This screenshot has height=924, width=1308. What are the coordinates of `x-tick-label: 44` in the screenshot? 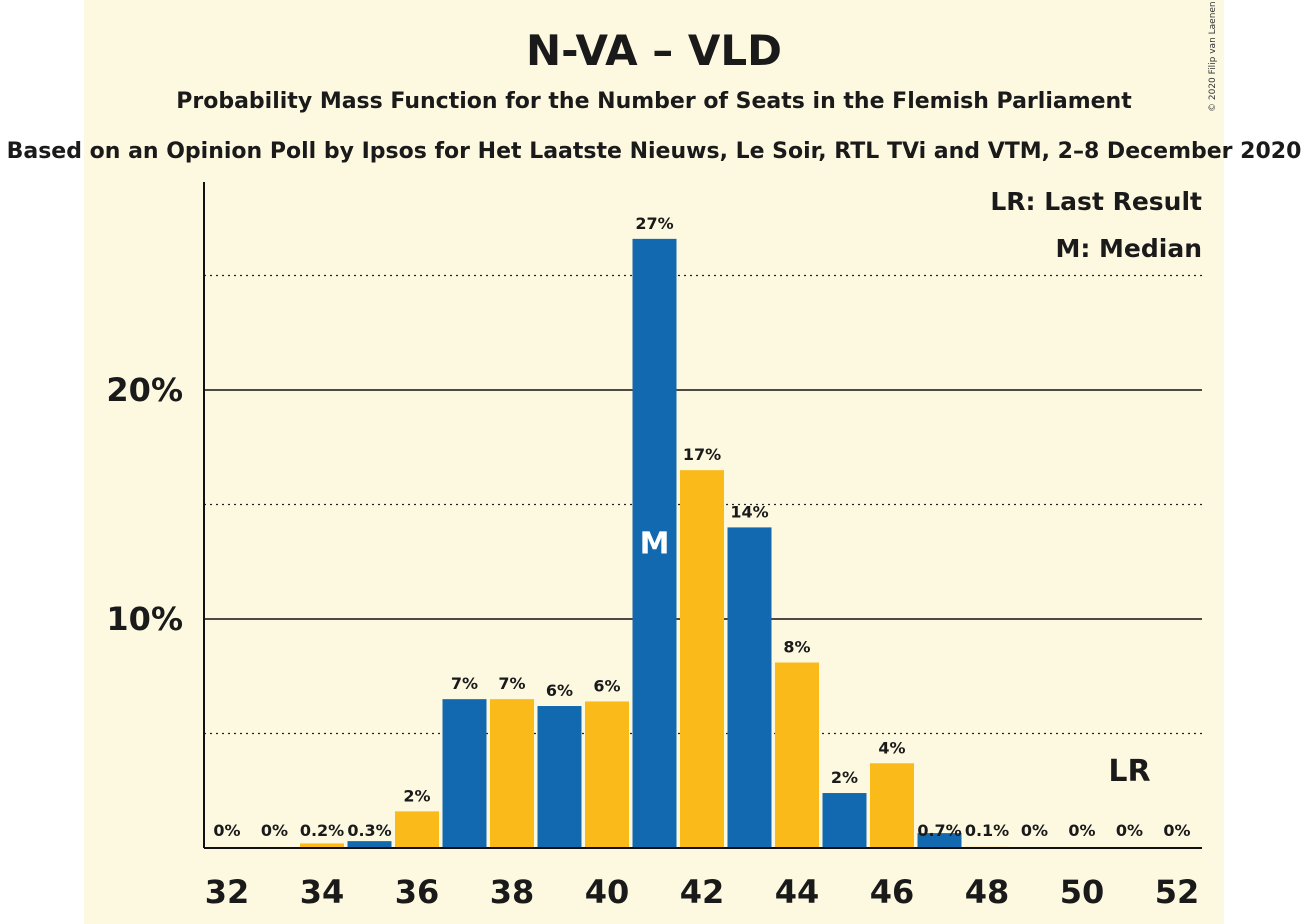 It's located at (797, 892).